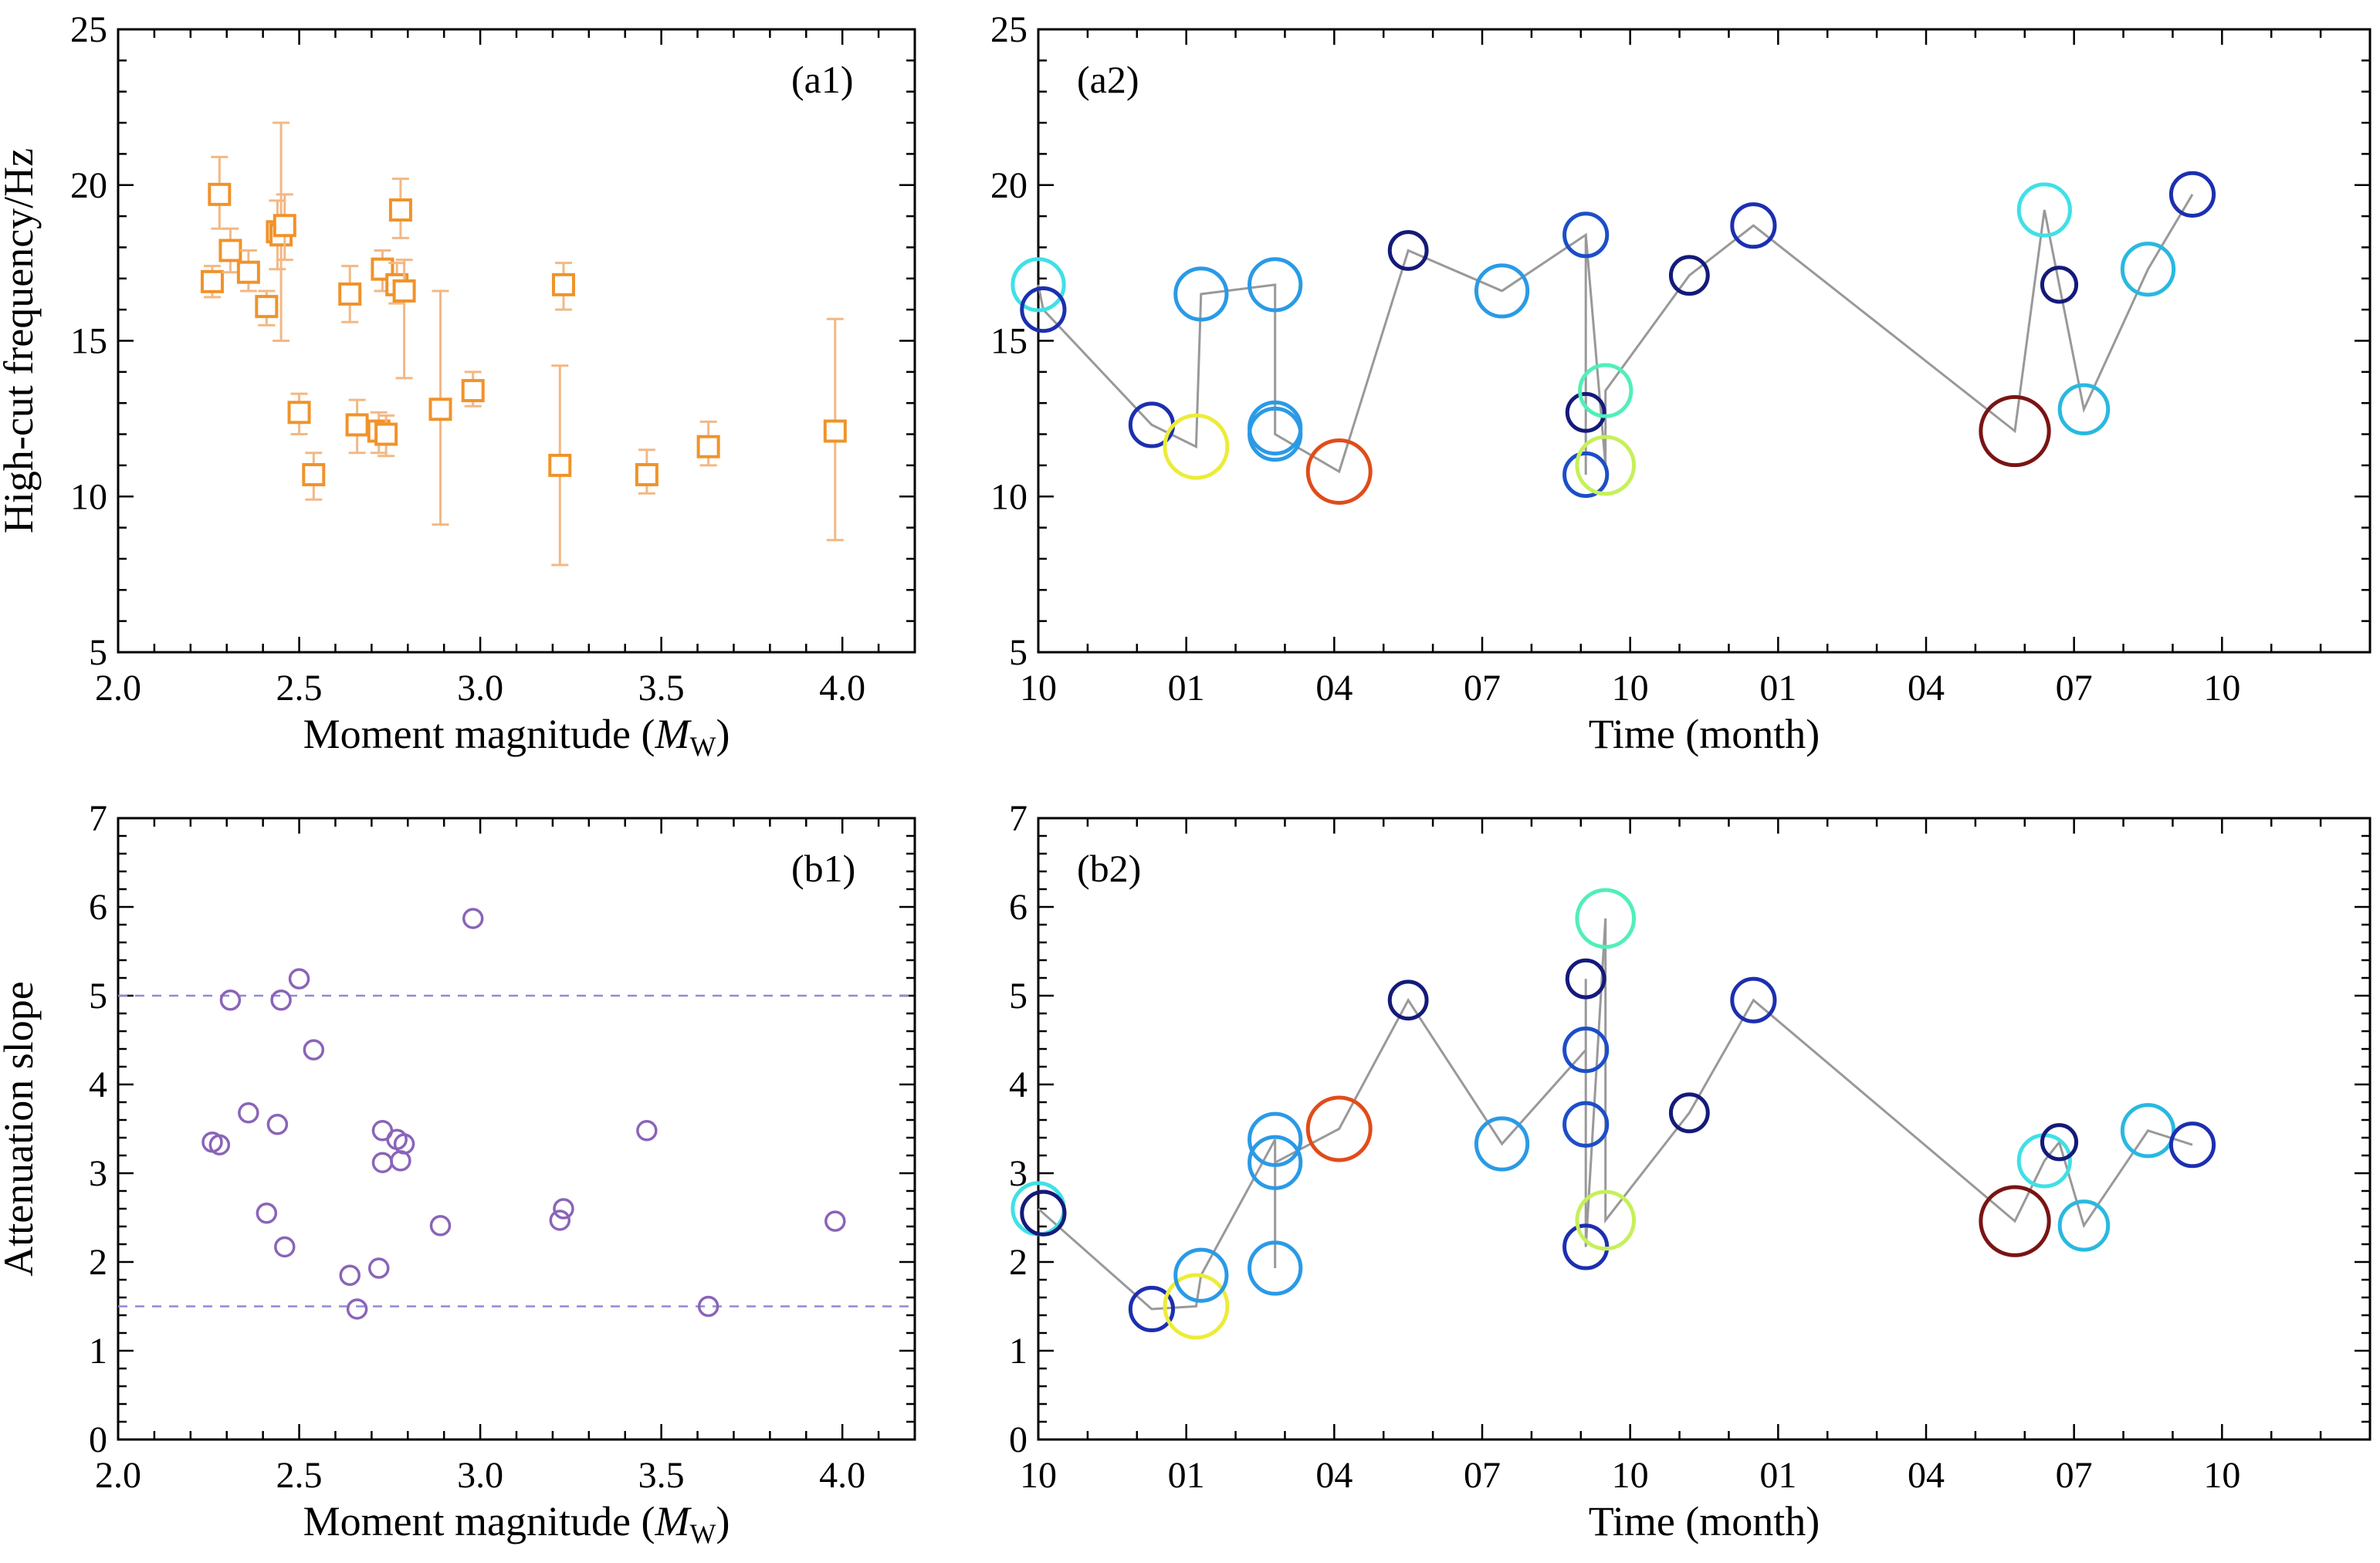 This screenshot has height=1563, width=2380. What do you see at coordinates (1038, 688) in the screenshot?
I see `x-tick-label: 10` at bounding box center [1038, 688].